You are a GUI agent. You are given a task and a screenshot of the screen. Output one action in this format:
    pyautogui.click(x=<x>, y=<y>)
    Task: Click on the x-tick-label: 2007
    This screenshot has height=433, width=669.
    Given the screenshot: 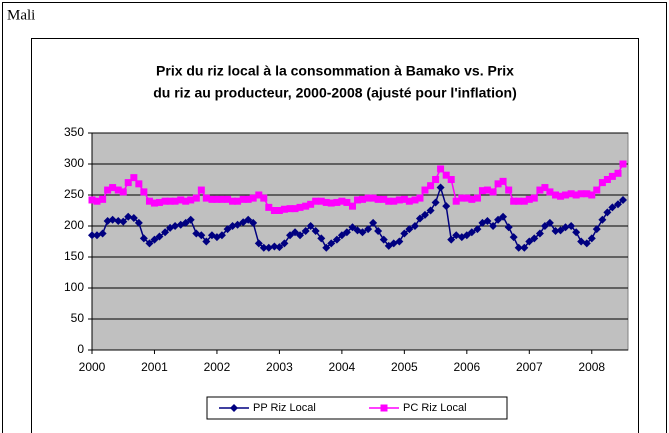 What is the action you would take?
    pyautogui.click(x=529, y=367)
    